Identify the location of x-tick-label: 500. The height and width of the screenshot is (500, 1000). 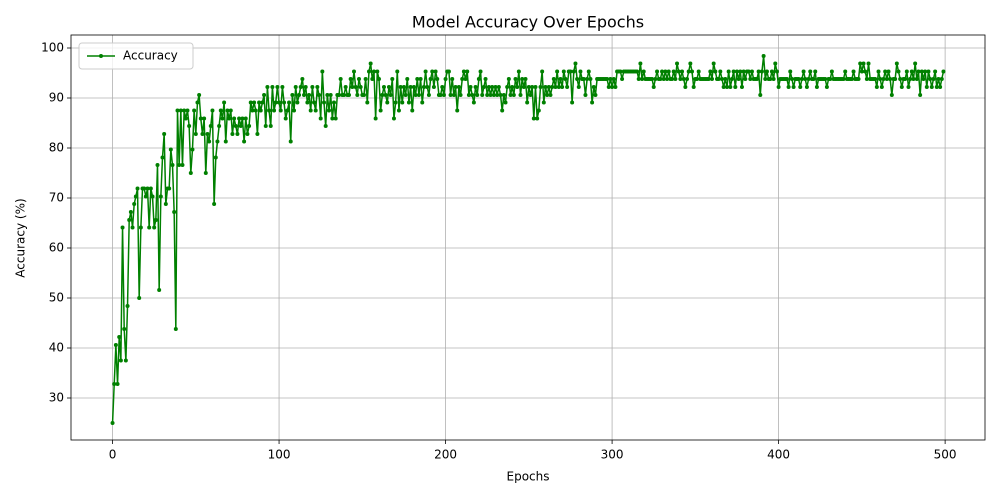
(945, 455).